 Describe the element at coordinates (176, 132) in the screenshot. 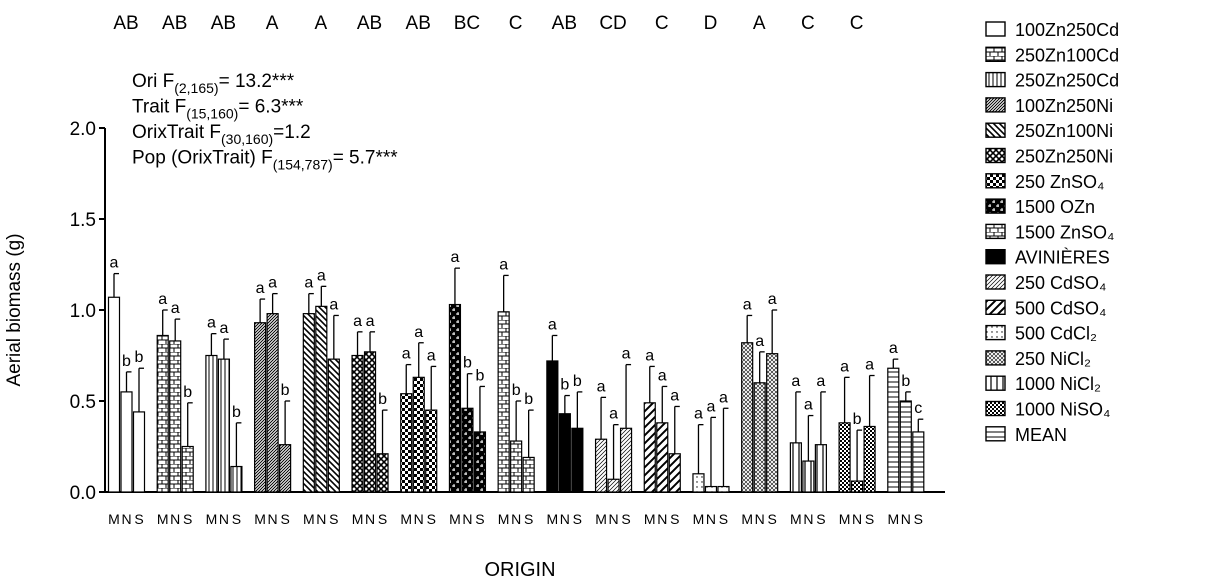

I see `annotation-text: OrixTrait F` at that location.